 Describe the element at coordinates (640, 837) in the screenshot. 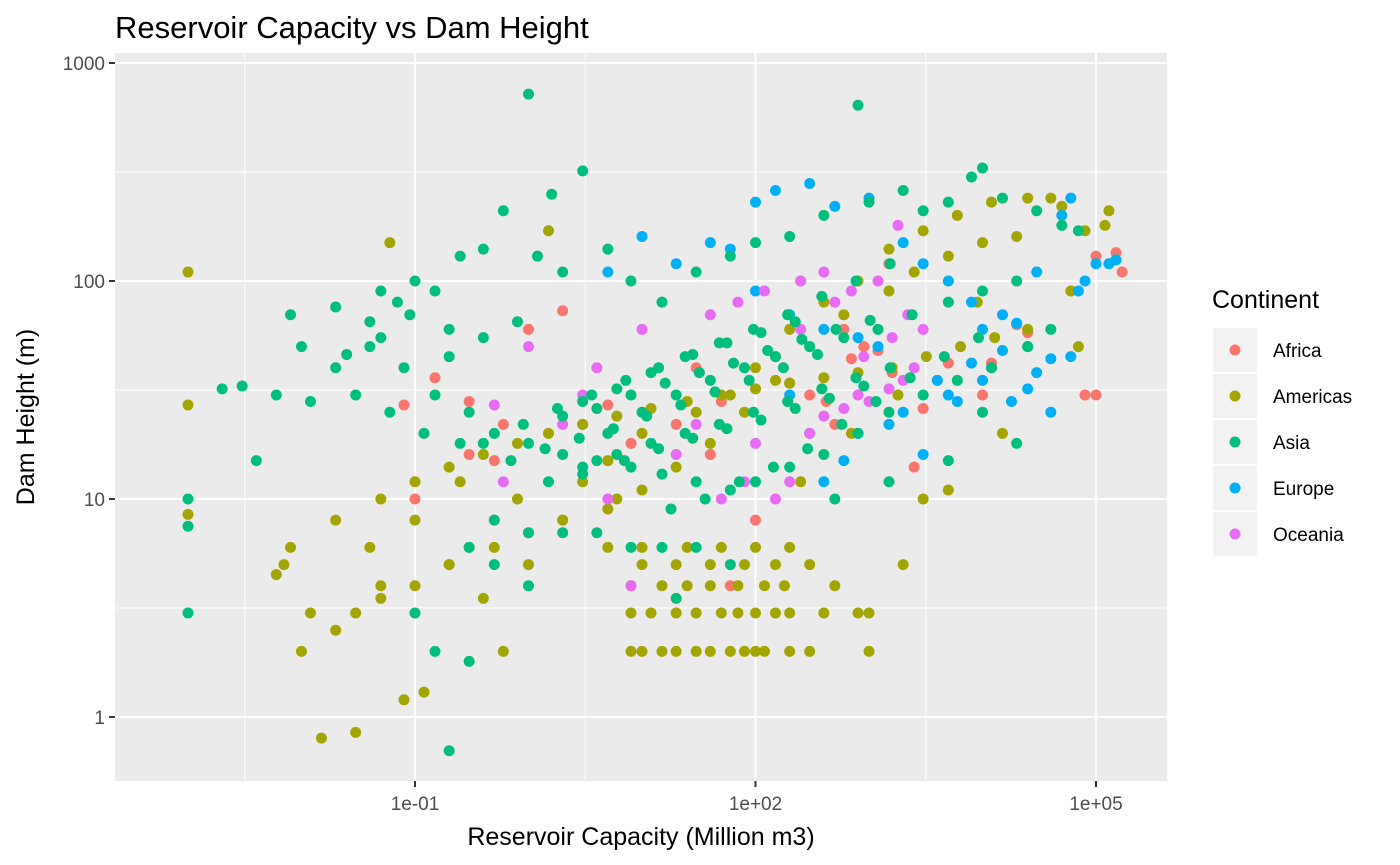

I see `x-axis-title: Reservoir Capacity (Million m3)` at that location.